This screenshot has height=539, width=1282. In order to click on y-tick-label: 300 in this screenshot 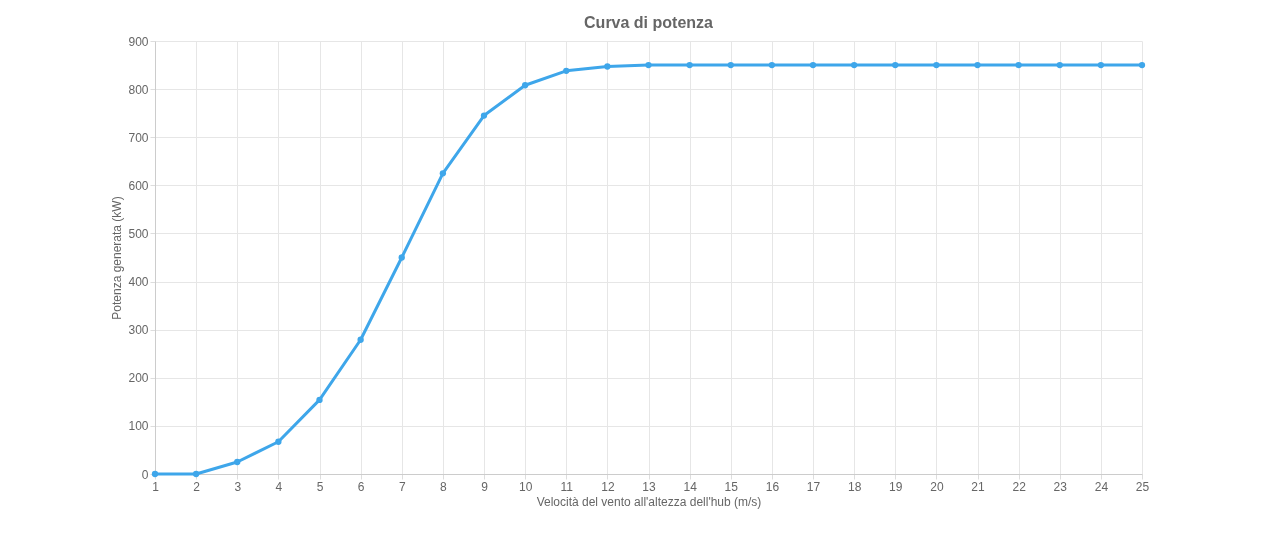, I will do `click(138, 330)`.